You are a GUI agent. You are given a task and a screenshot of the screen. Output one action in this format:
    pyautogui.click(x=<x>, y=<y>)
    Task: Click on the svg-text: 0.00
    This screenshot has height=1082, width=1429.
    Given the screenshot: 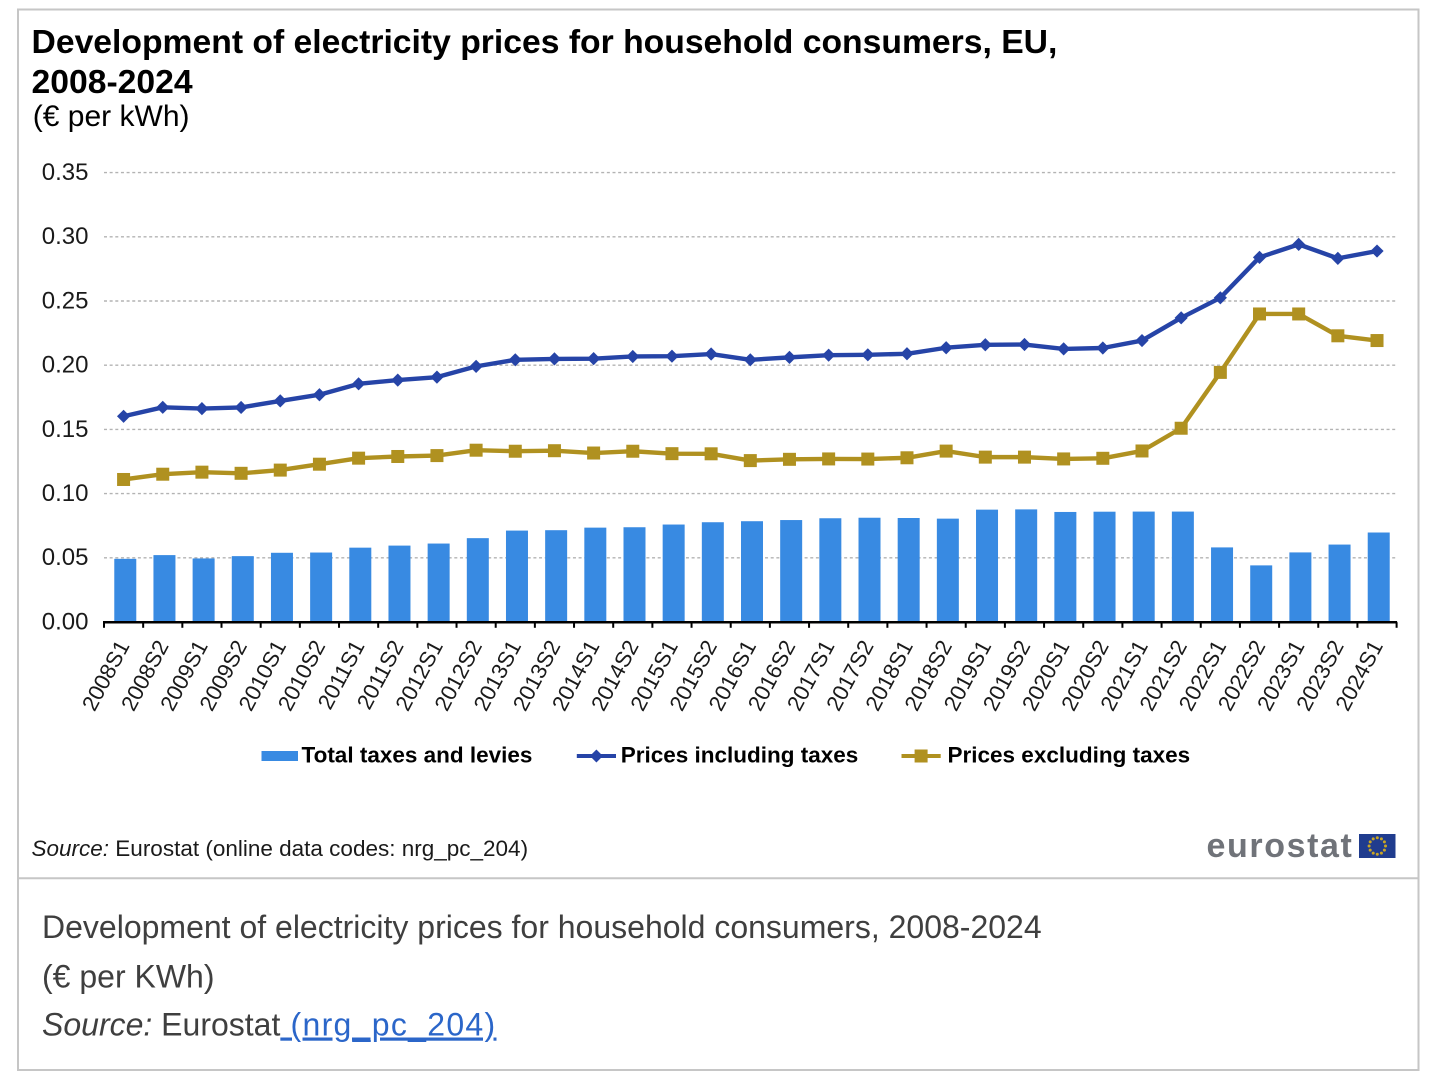 What is the action you would take?
    pyautogui.click(x=65, y=621)
    